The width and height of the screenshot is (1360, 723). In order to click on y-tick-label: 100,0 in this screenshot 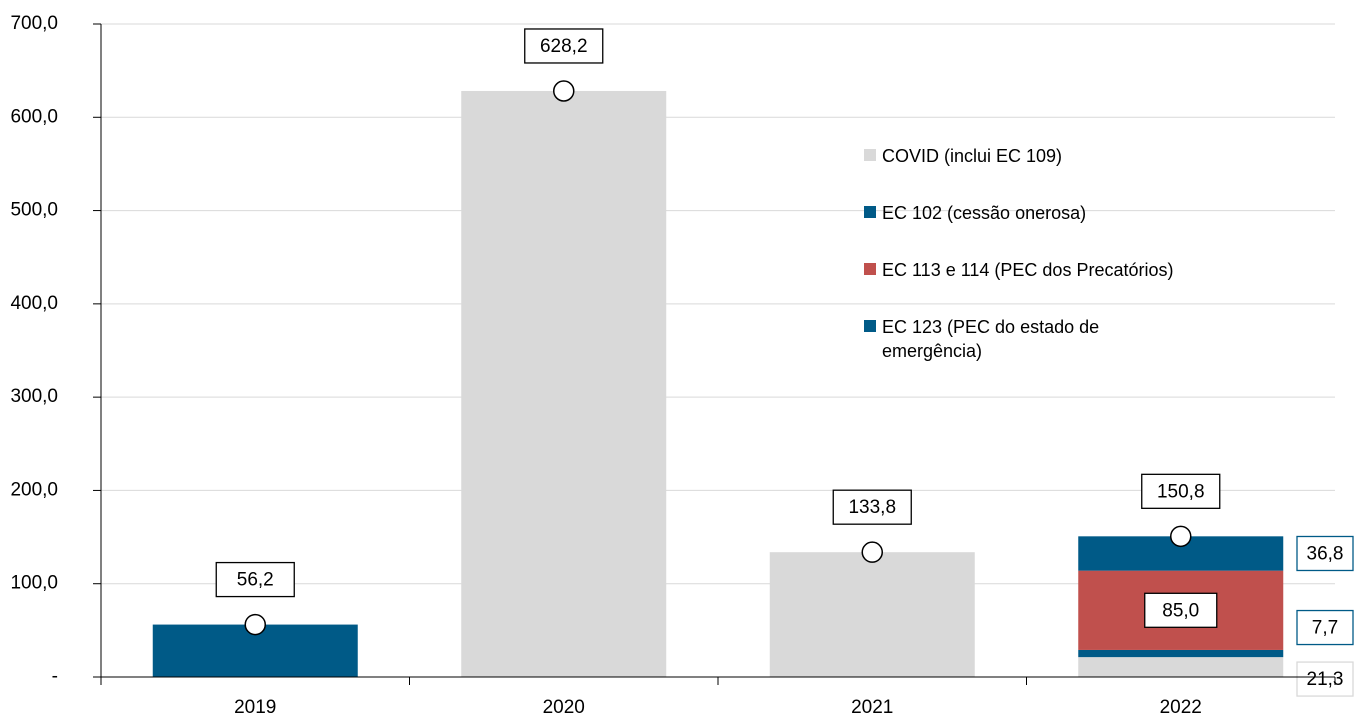, I will do `click(34, 583)`.